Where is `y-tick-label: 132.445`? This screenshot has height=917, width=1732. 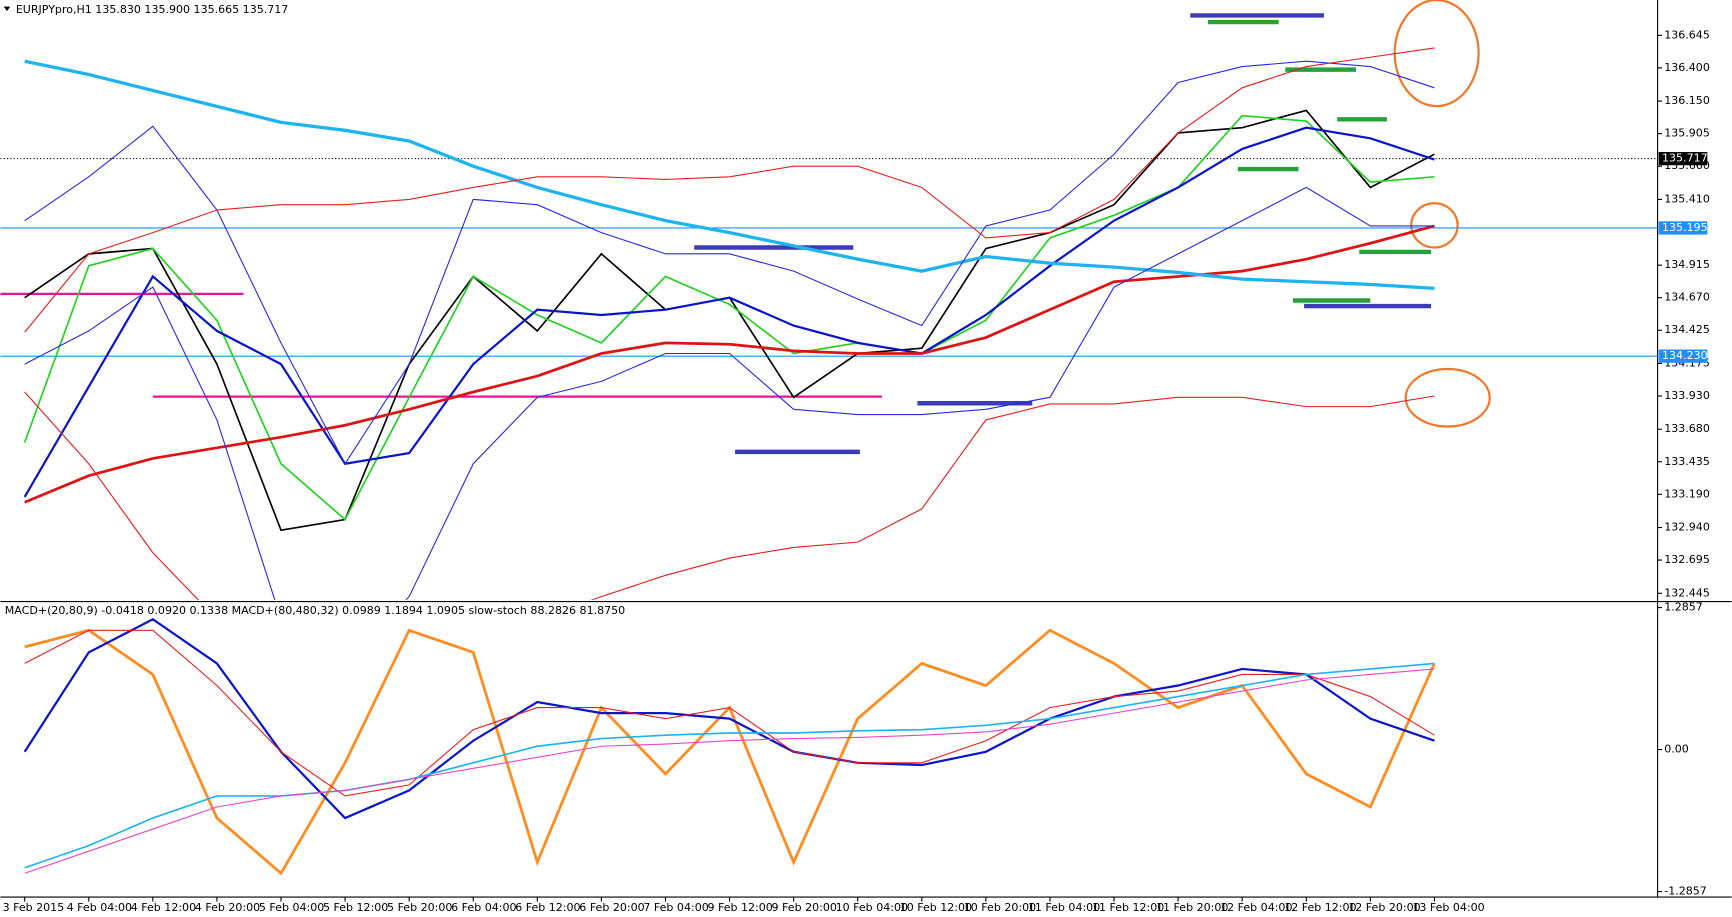 y-tick-label: 132.445 is located at coordinates (1687, 592).